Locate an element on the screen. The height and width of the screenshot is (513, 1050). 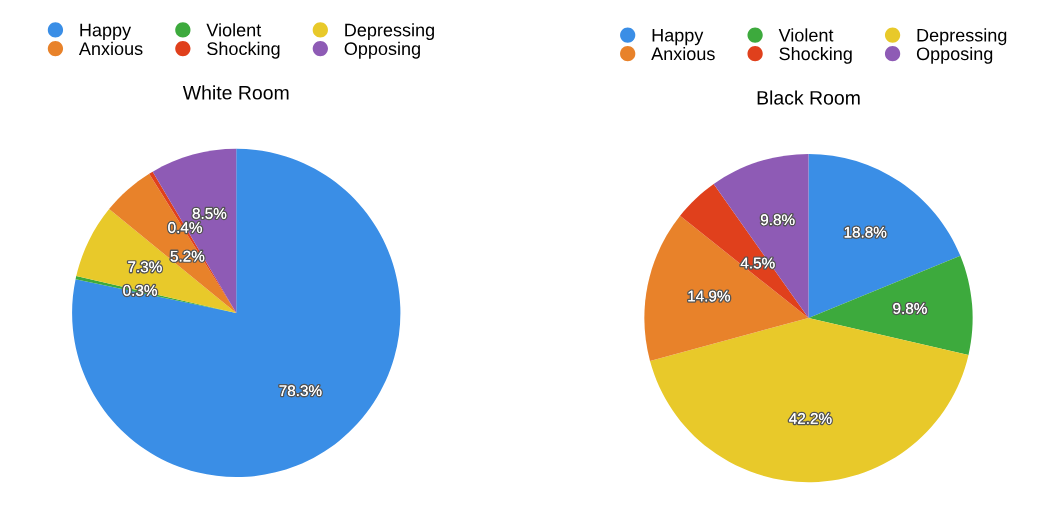
text: White Room is located at coordinates (235, 92).